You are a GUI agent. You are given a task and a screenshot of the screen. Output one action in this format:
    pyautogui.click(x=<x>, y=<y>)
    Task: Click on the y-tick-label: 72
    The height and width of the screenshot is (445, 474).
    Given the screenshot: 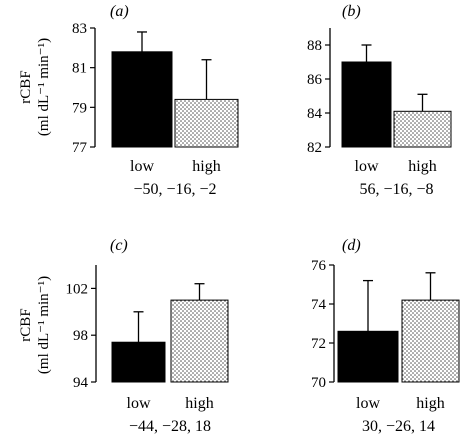 What is the action you would take?
    pyautogui.click(x=318, y=344)
    